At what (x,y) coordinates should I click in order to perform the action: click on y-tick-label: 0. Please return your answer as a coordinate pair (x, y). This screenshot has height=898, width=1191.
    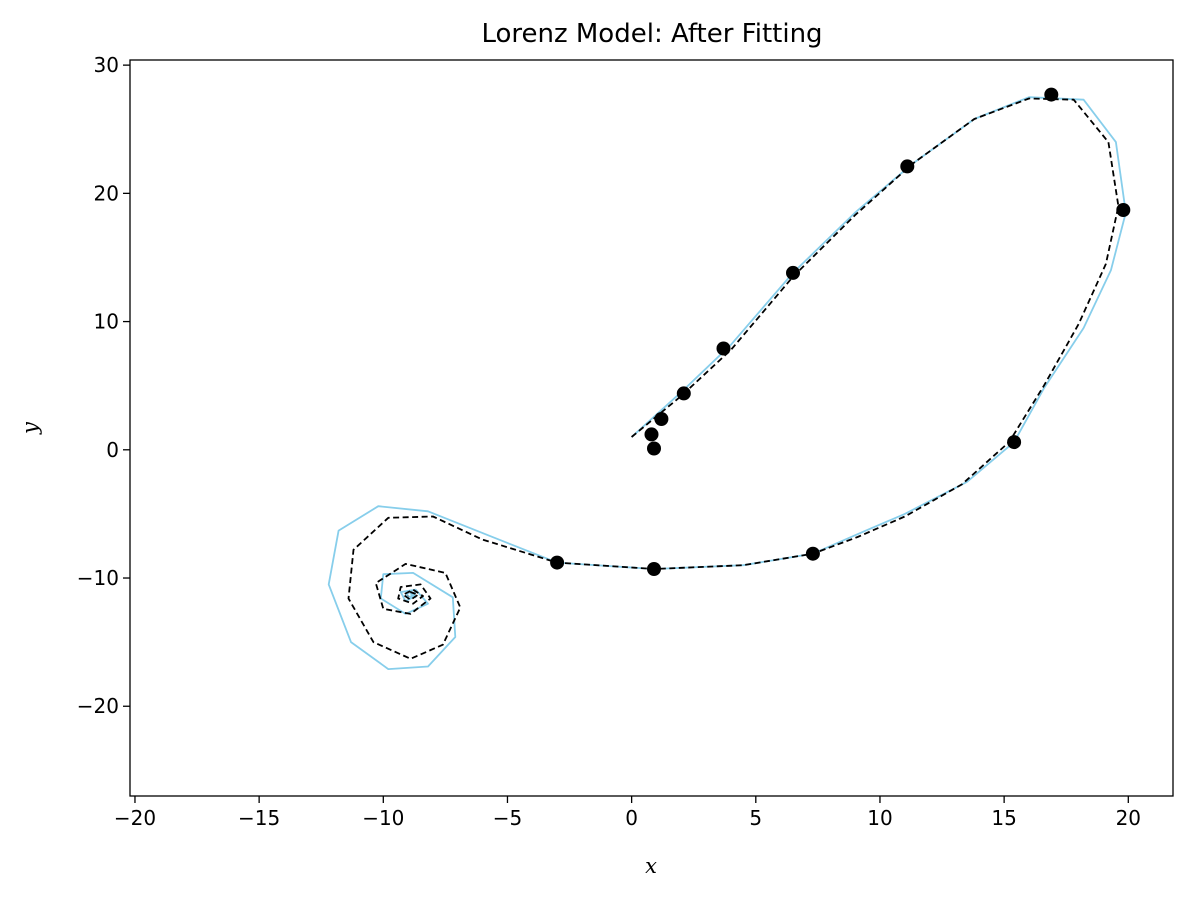
    Looking at the image, I should click on (112, 450).